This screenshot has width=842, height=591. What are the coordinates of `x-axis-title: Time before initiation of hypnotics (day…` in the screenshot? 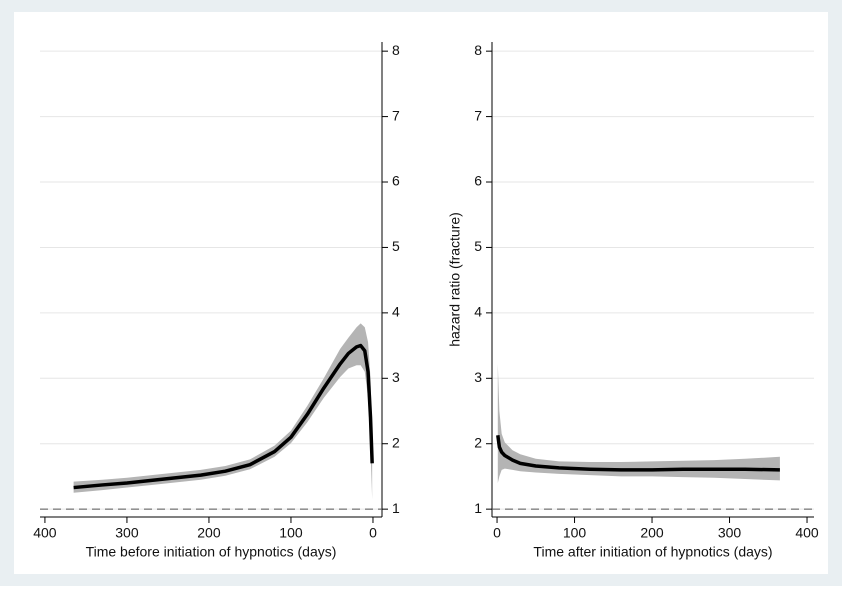 It's located at (211, 552).